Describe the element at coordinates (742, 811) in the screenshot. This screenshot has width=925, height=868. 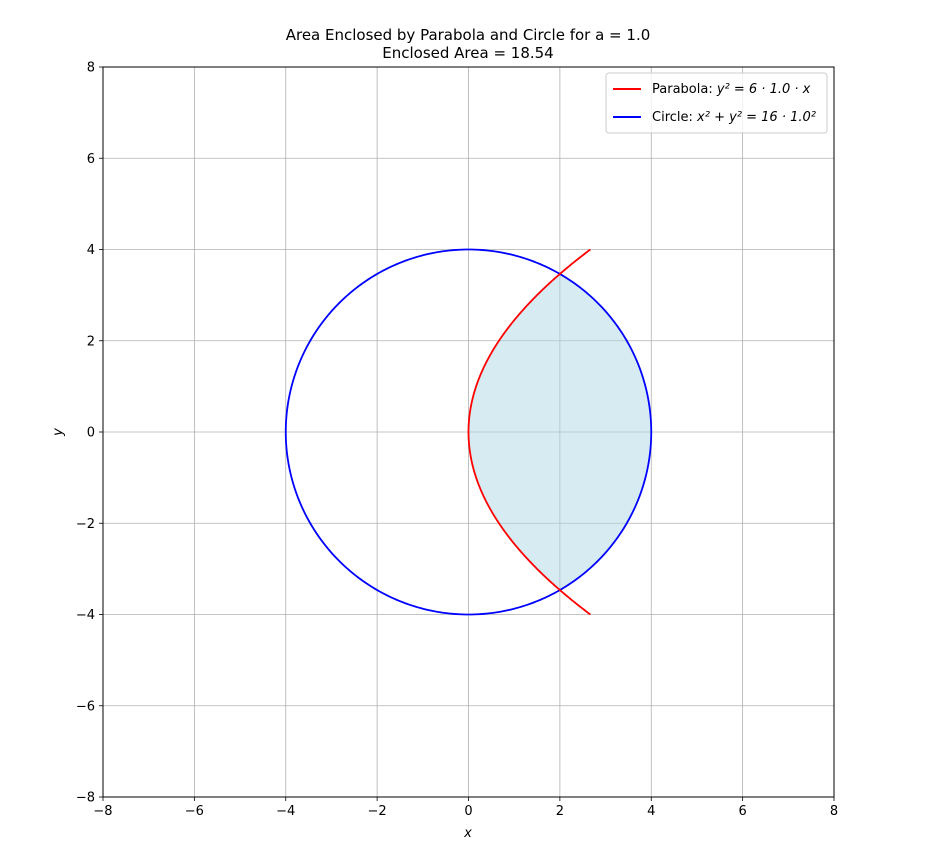
I see `x-tick-label-7: 6` at that location.